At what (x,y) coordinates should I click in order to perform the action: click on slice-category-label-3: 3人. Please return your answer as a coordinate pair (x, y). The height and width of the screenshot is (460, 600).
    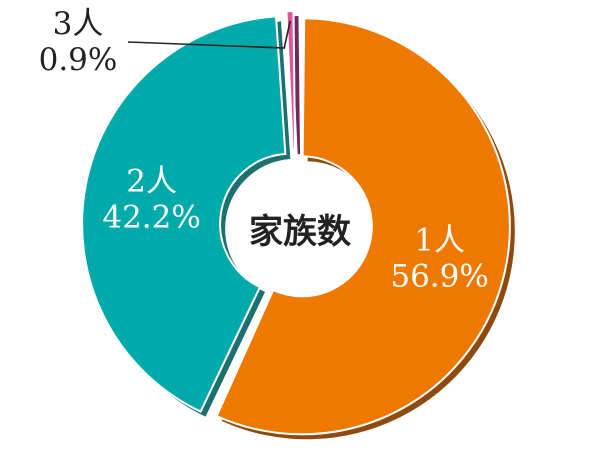
    Looking at the image, I should click on (78, 24).